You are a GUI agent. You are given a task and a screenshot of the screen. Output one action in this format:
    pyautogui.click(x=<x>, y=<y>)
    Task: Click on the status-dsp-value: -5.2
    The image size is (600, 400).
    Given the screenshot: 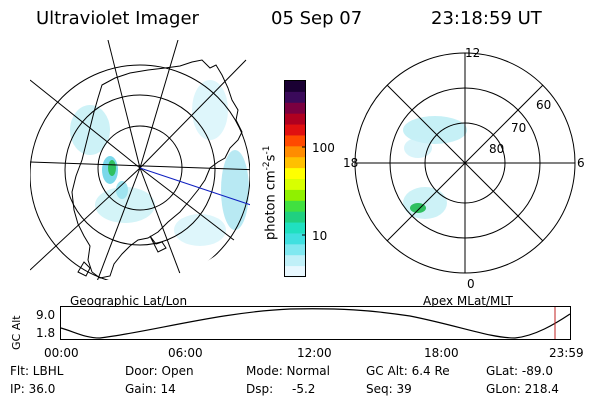 What is the action you would take?
    pyautogui.click(x=304, y=389)
    